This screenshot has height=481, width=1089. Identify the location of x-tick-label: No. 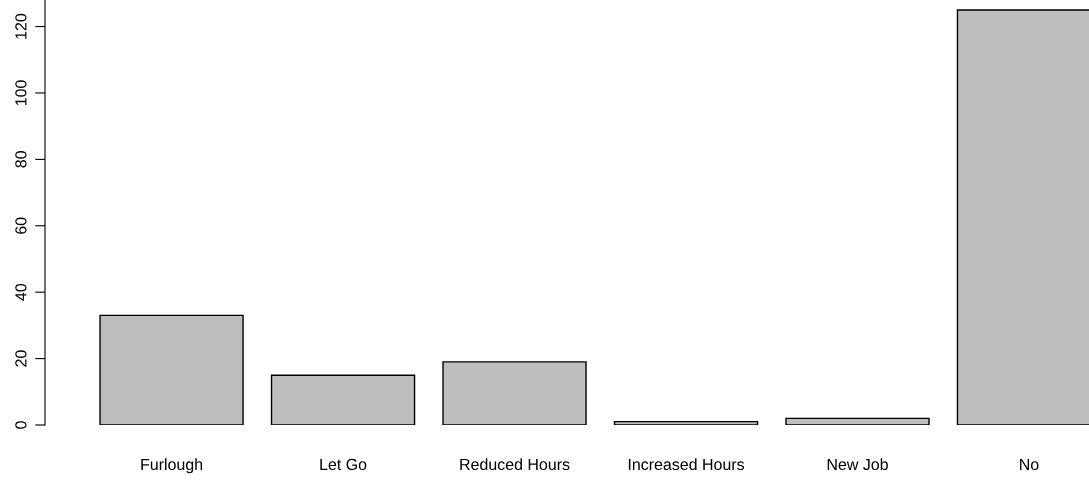
(1029, 464).